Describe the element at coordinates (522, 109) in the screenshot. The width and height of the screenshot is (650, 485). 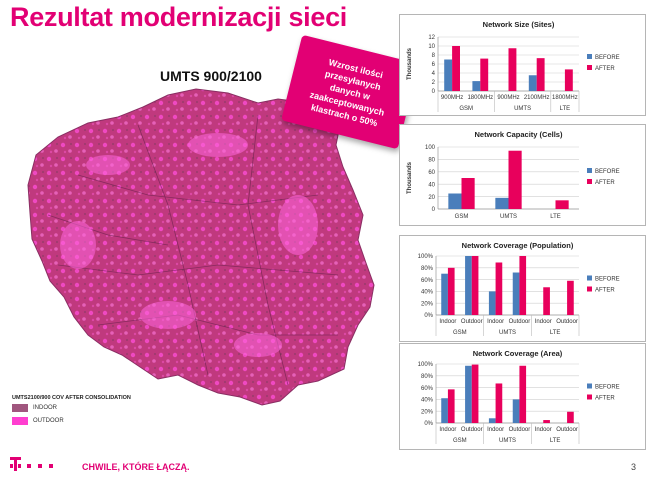
I see `x-group-label: UMTS` at that location.